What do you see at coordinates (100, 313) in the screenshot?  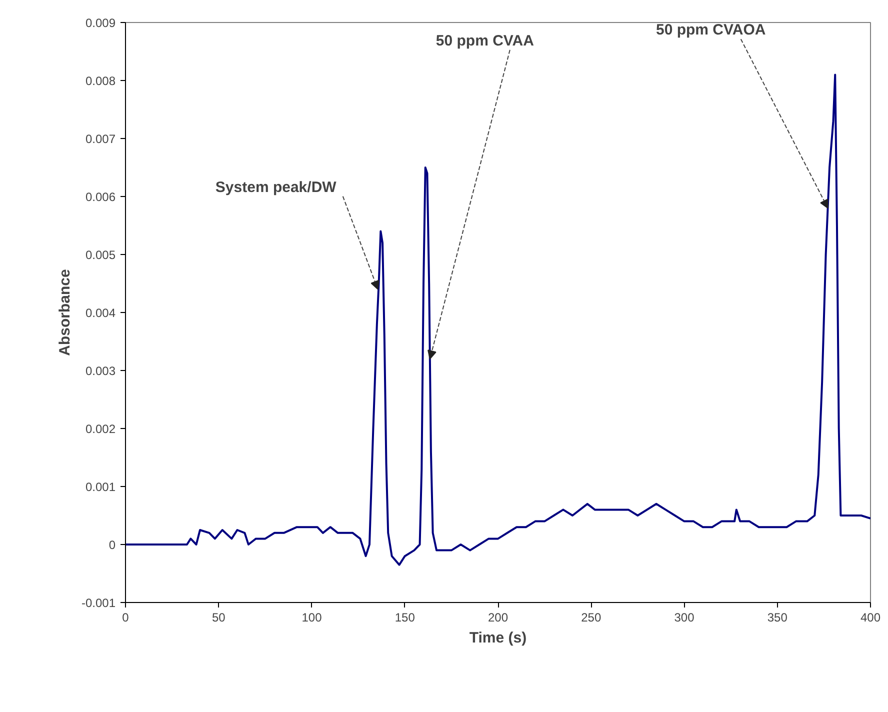 I see `y-tick-label: 0.004` at bounding box center [100, 313].